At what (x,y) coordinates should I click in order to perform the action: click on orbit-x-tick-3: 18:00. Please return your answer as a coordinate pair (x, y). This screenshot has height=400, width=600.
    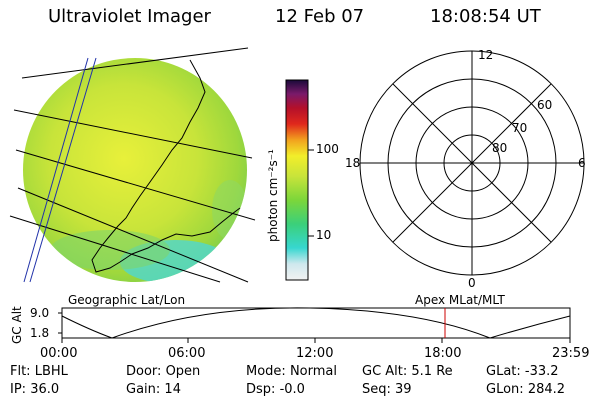
    Looking at the image, I should click on (443, 353).